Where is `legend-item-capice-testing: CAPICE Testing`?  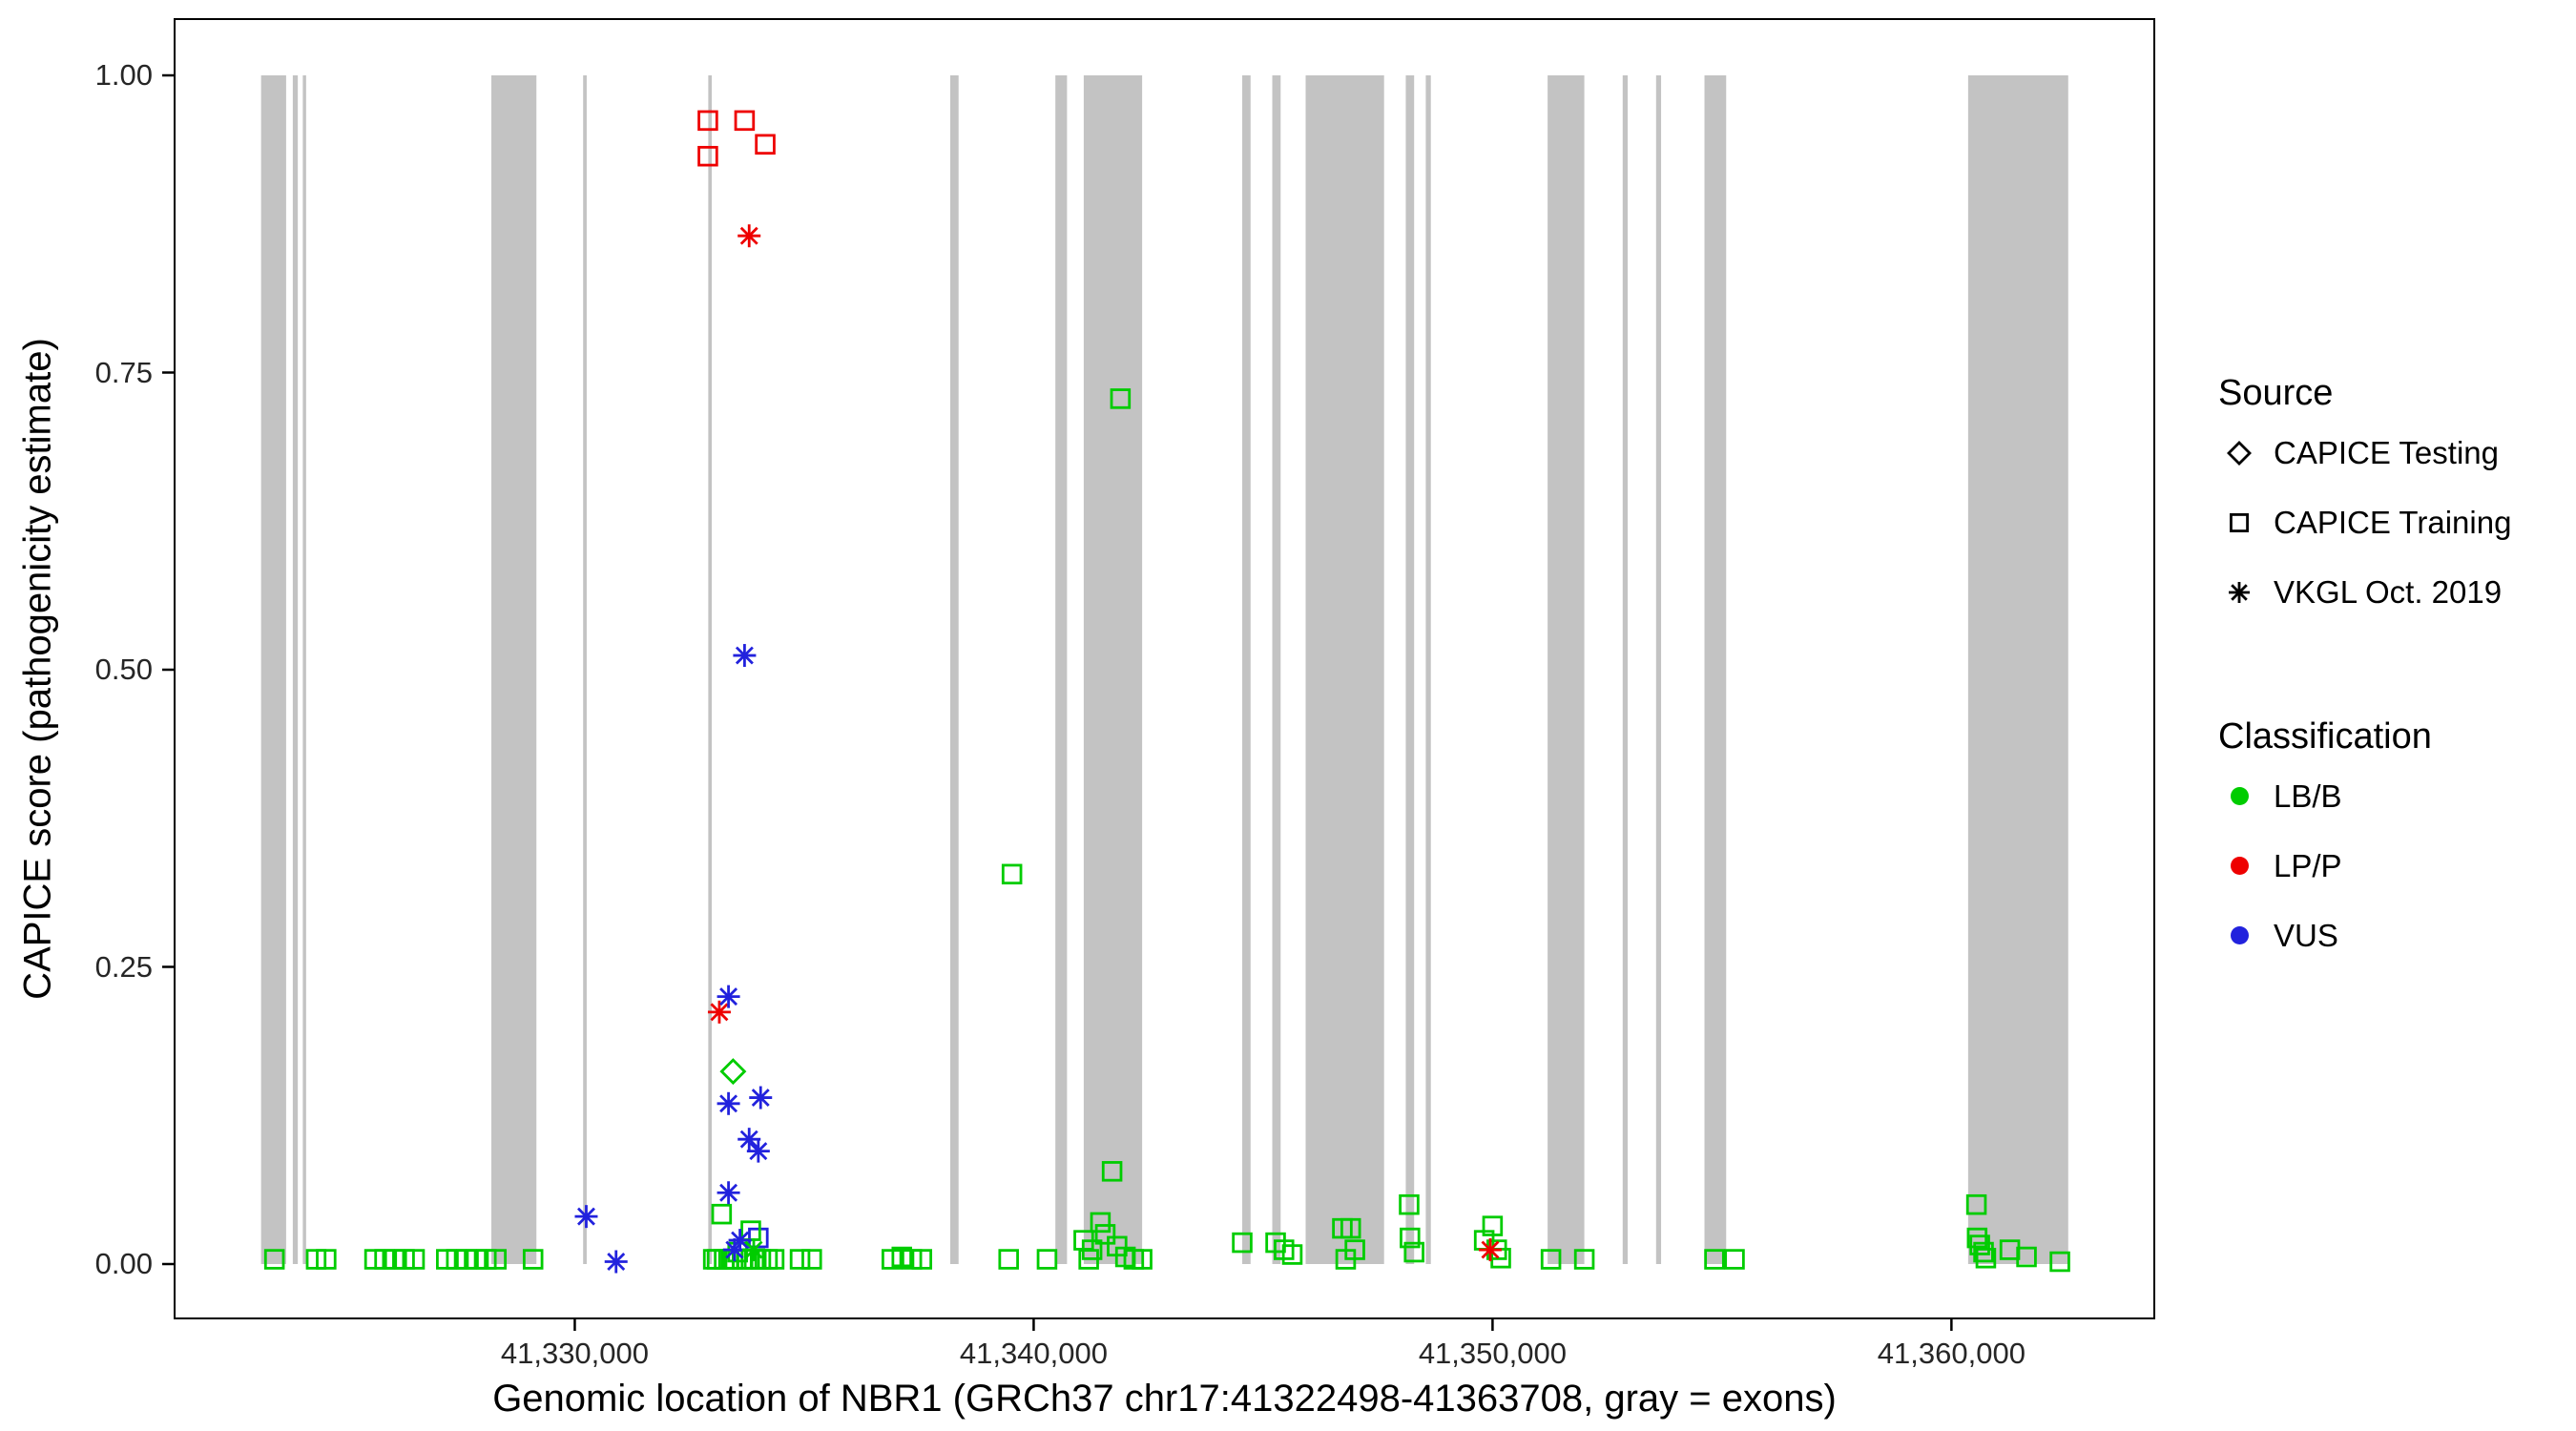
legend-item-capice-testing: CAPICE Testing is located at coordinates (2397, 452).